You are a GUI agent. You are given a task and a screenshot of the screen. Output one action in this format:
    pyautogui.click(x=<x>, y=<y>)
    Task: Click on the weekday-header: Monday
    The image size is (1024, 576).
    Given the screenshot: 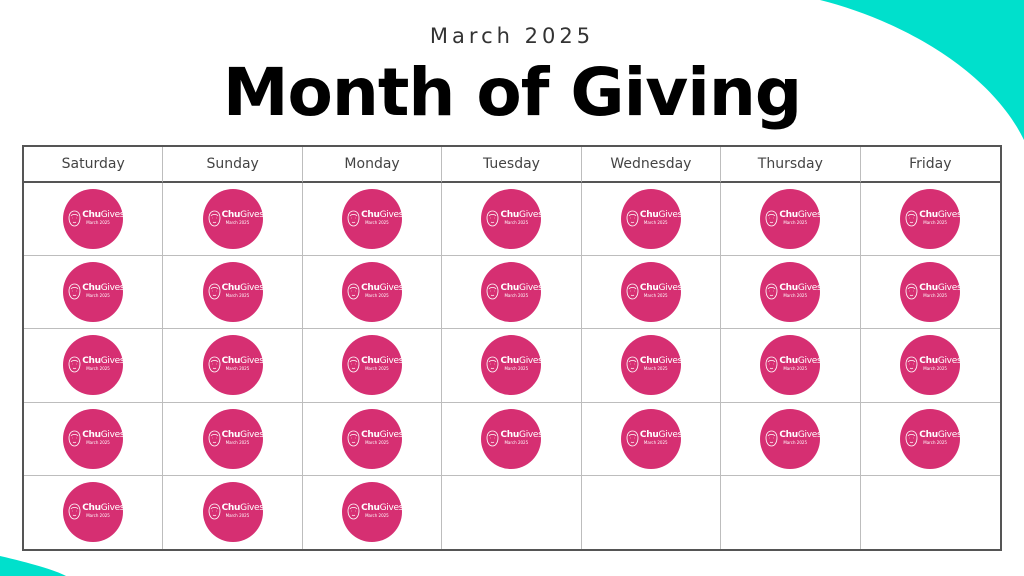 What is the action you would take?
    pyautogui.click(x=372, y=165)
    